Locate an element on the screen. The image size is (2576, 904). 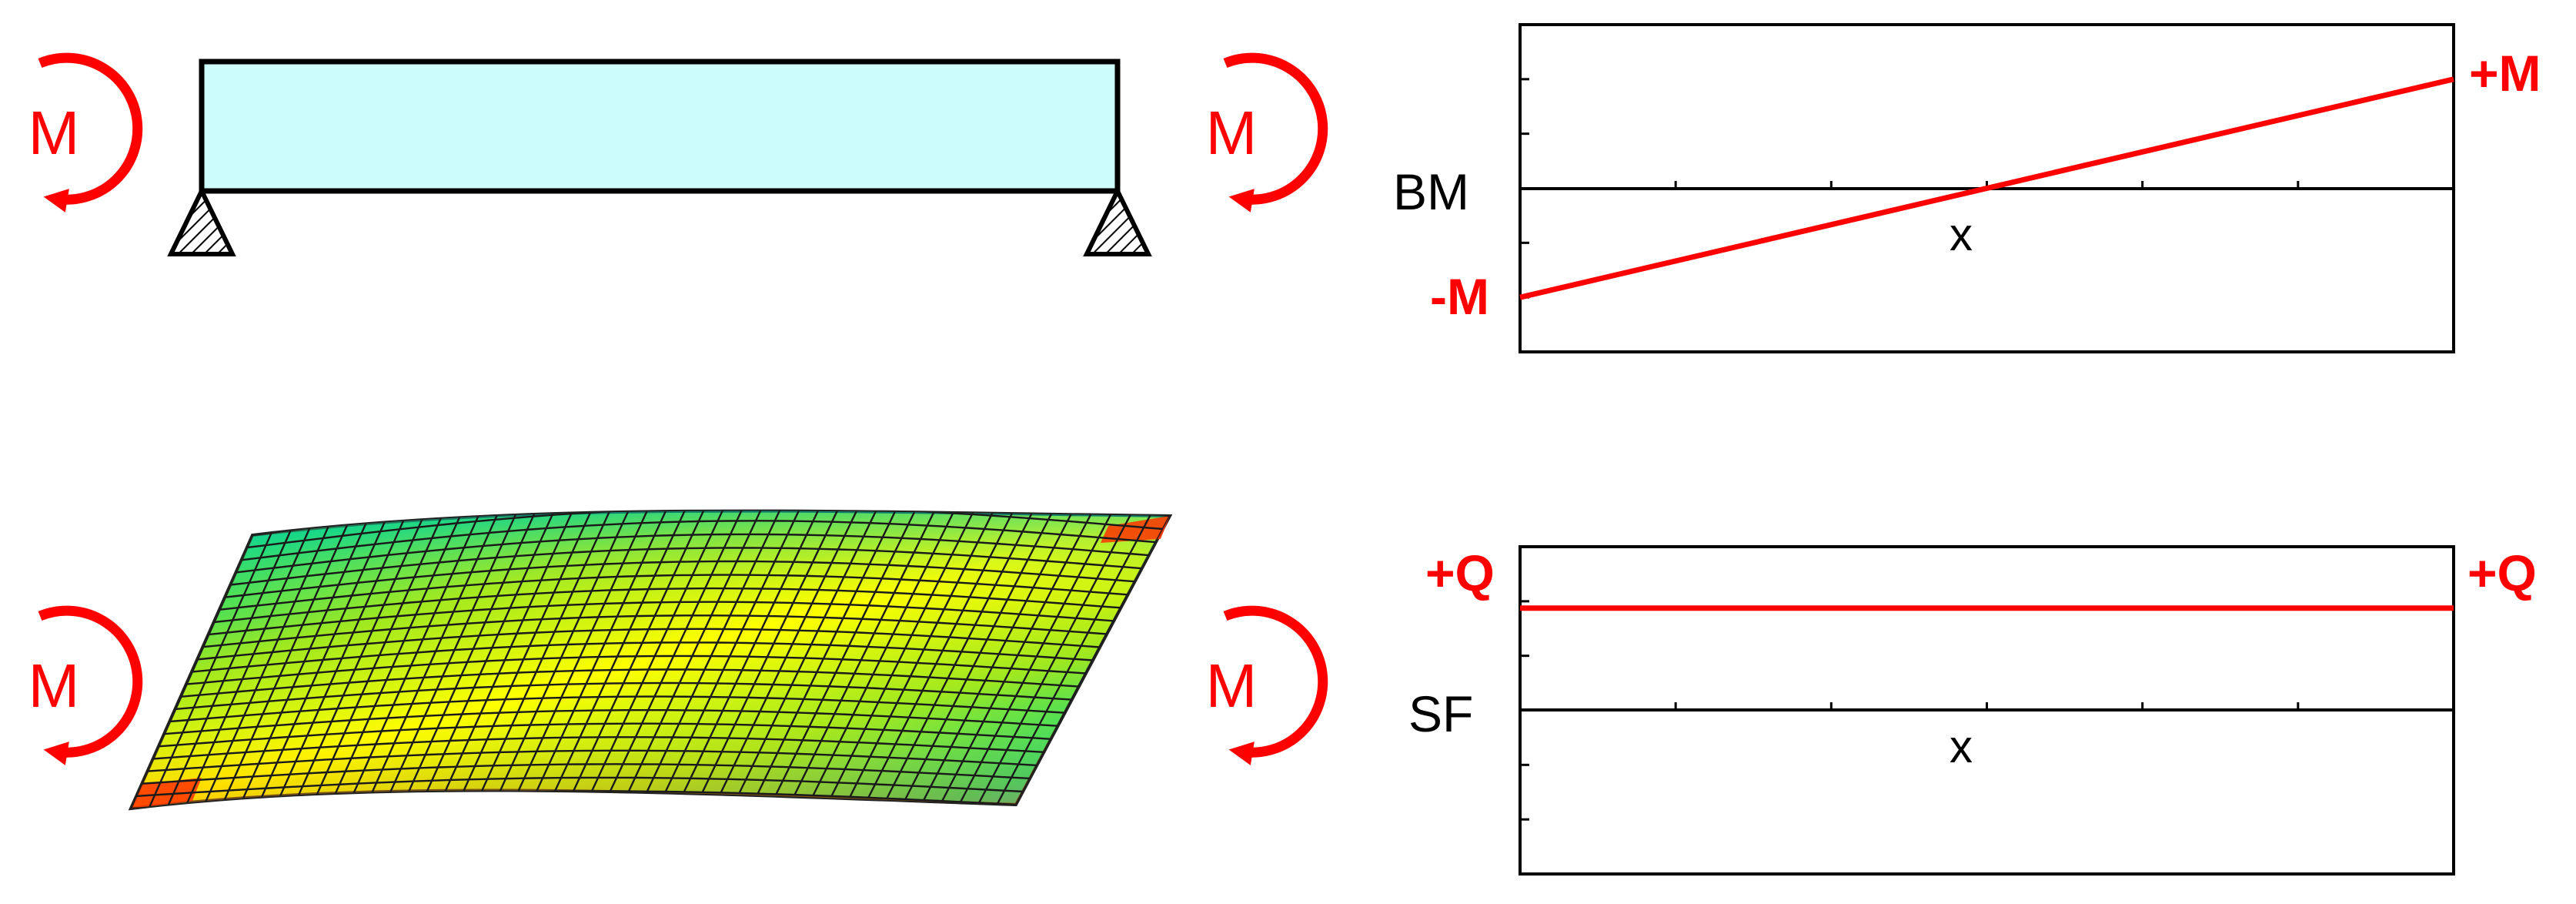
moment-arrow-bottom-right: M is located at coordinates (1267, 685).